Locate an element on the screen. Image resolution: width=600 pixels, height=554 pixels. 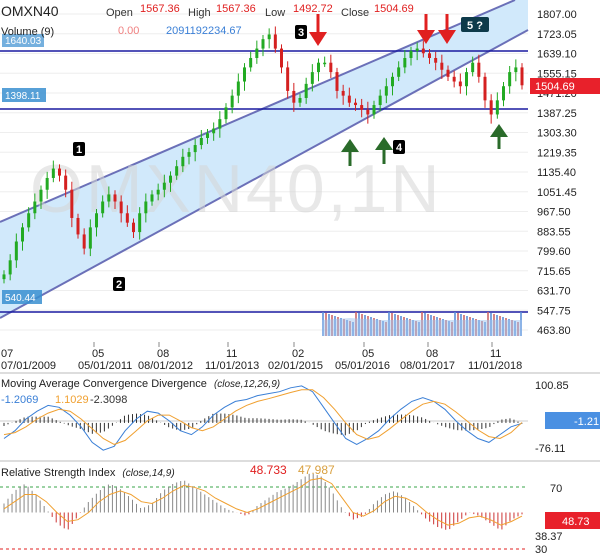
low-value: 1492.72 is located at coordinates (313, 9).